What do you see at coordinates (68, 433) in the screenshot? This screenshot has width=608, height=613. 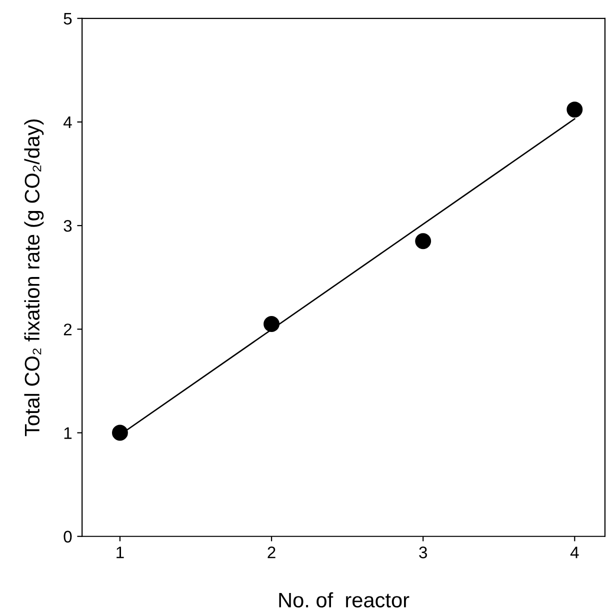 I see `y-tick-label: 1` at bounding box center [68, 433].